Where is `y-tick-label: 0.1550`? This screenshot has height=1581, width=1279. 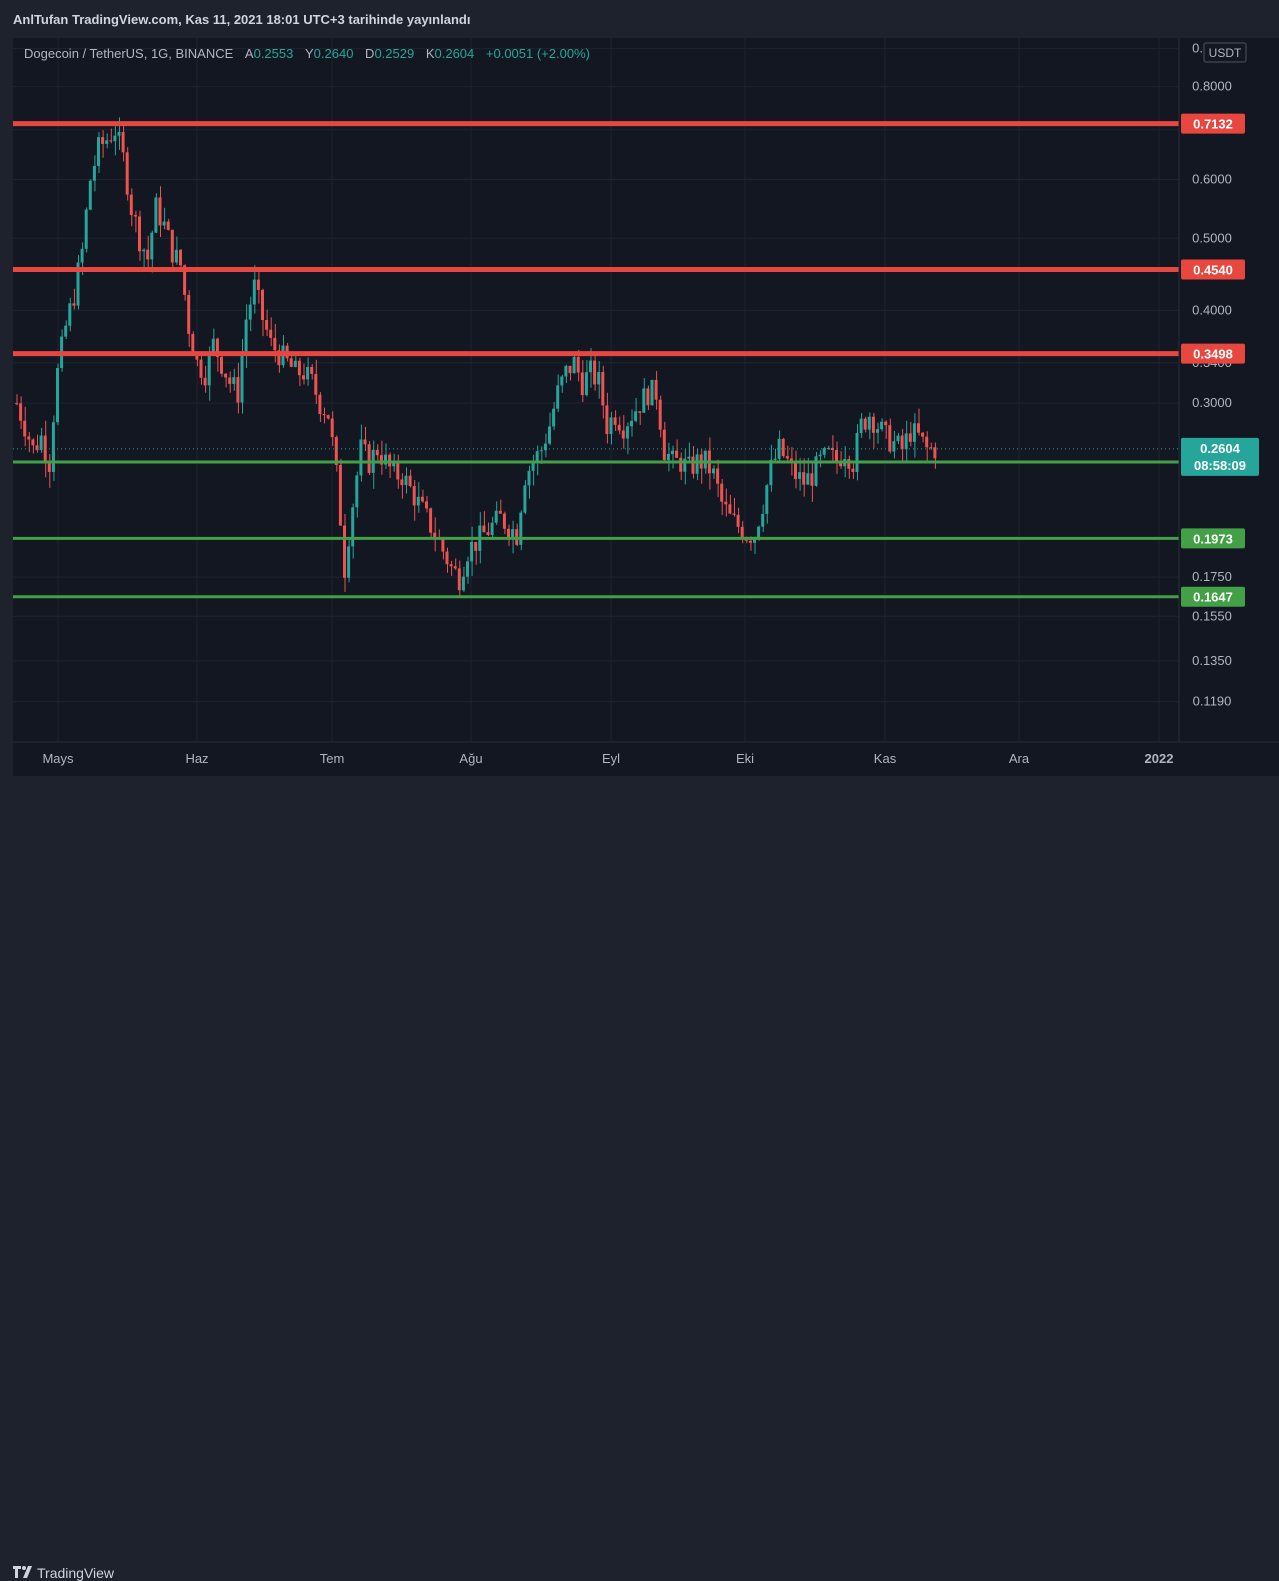
y-tick-label: 0.1550 is located at coordinates (1212, 615).